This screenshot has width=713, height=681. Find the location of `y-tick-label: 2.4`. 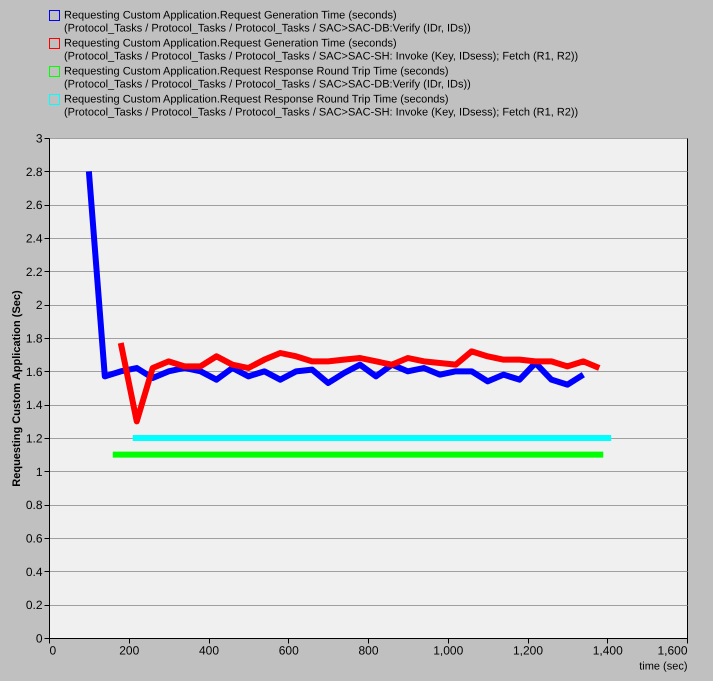

y-tick-label: 2.4 is located at coordinates (34, 239).